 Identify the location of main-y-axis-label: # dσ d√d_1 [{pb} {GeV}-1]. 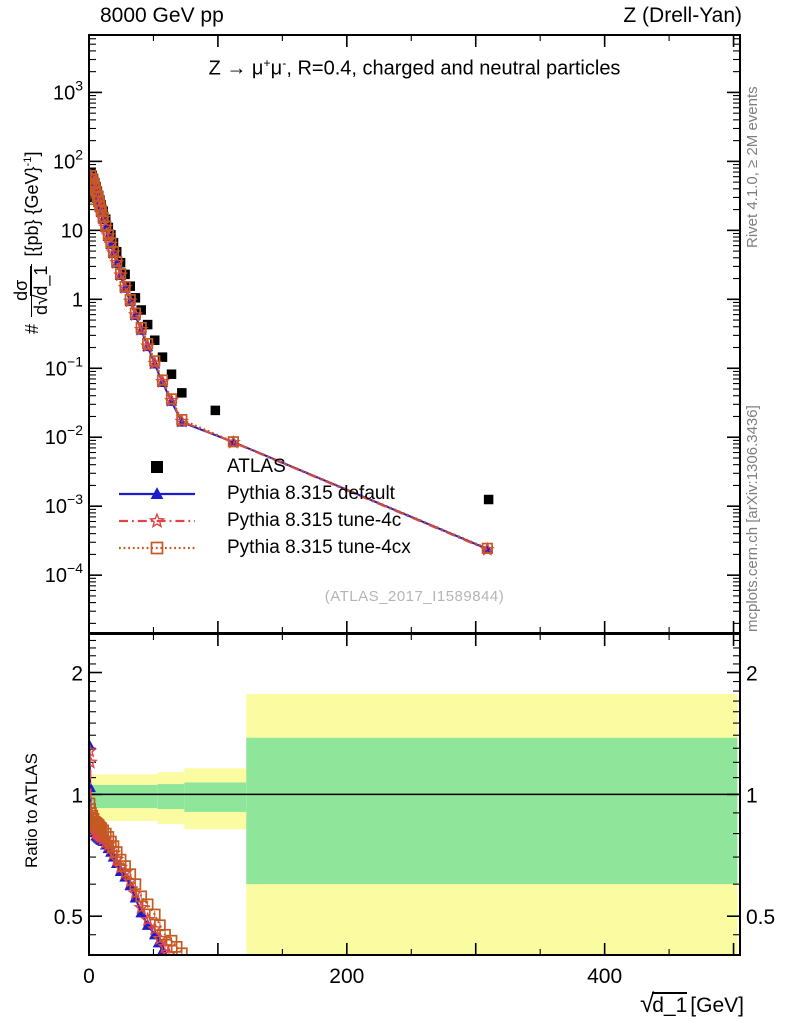
(32, 243).